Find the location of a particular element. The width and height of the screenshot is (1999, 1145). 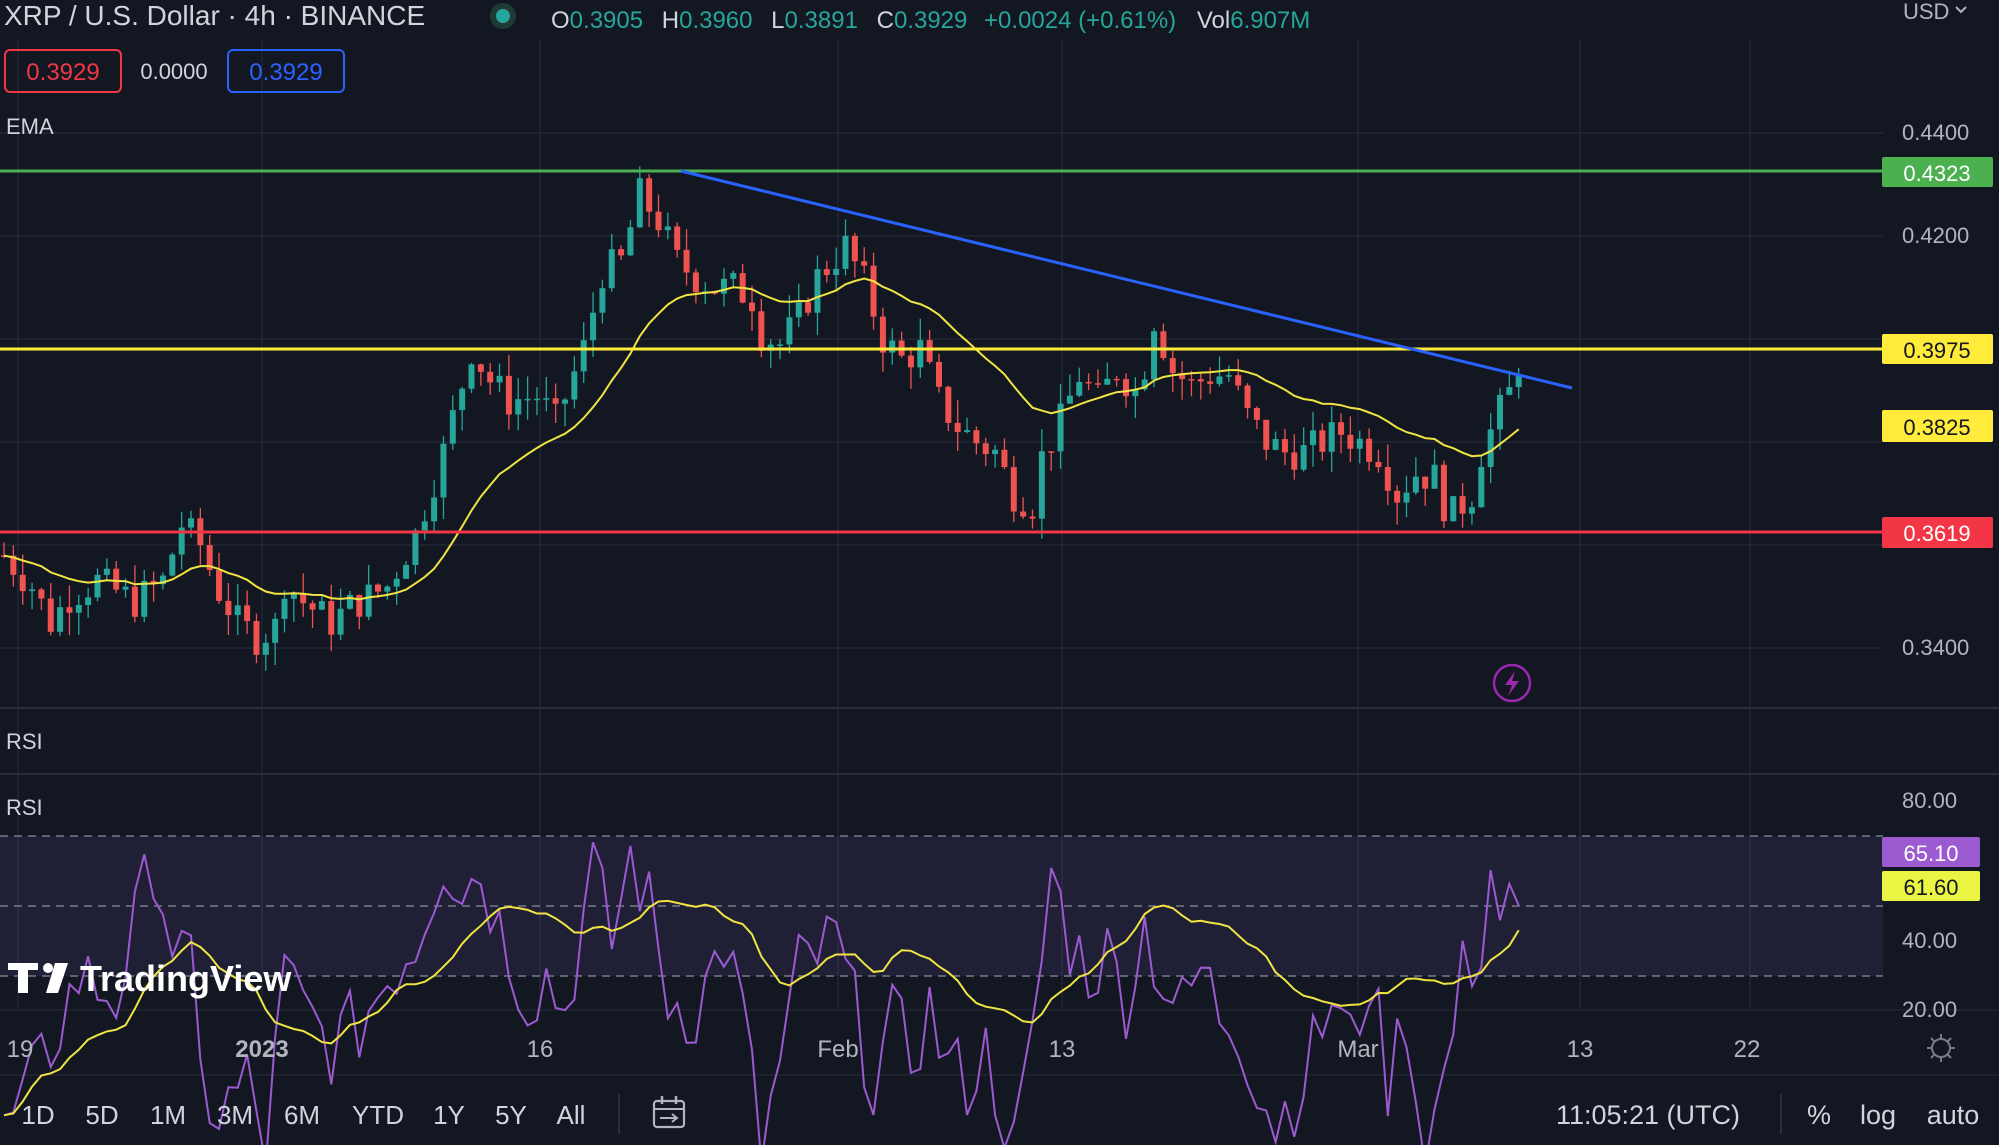

range-button-5y: 5Y is located at coordinates (511, 1115).